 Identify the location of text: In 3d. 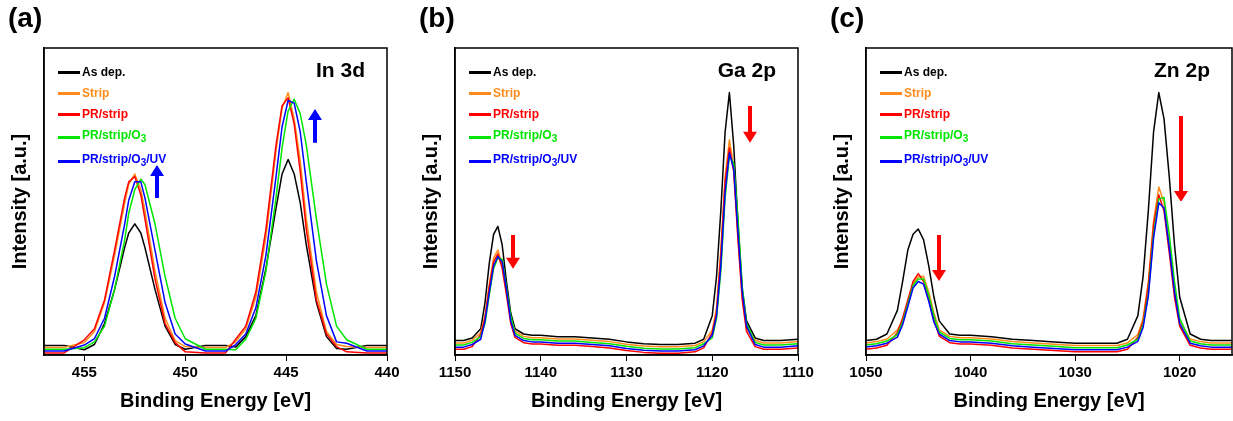
(340, 70).